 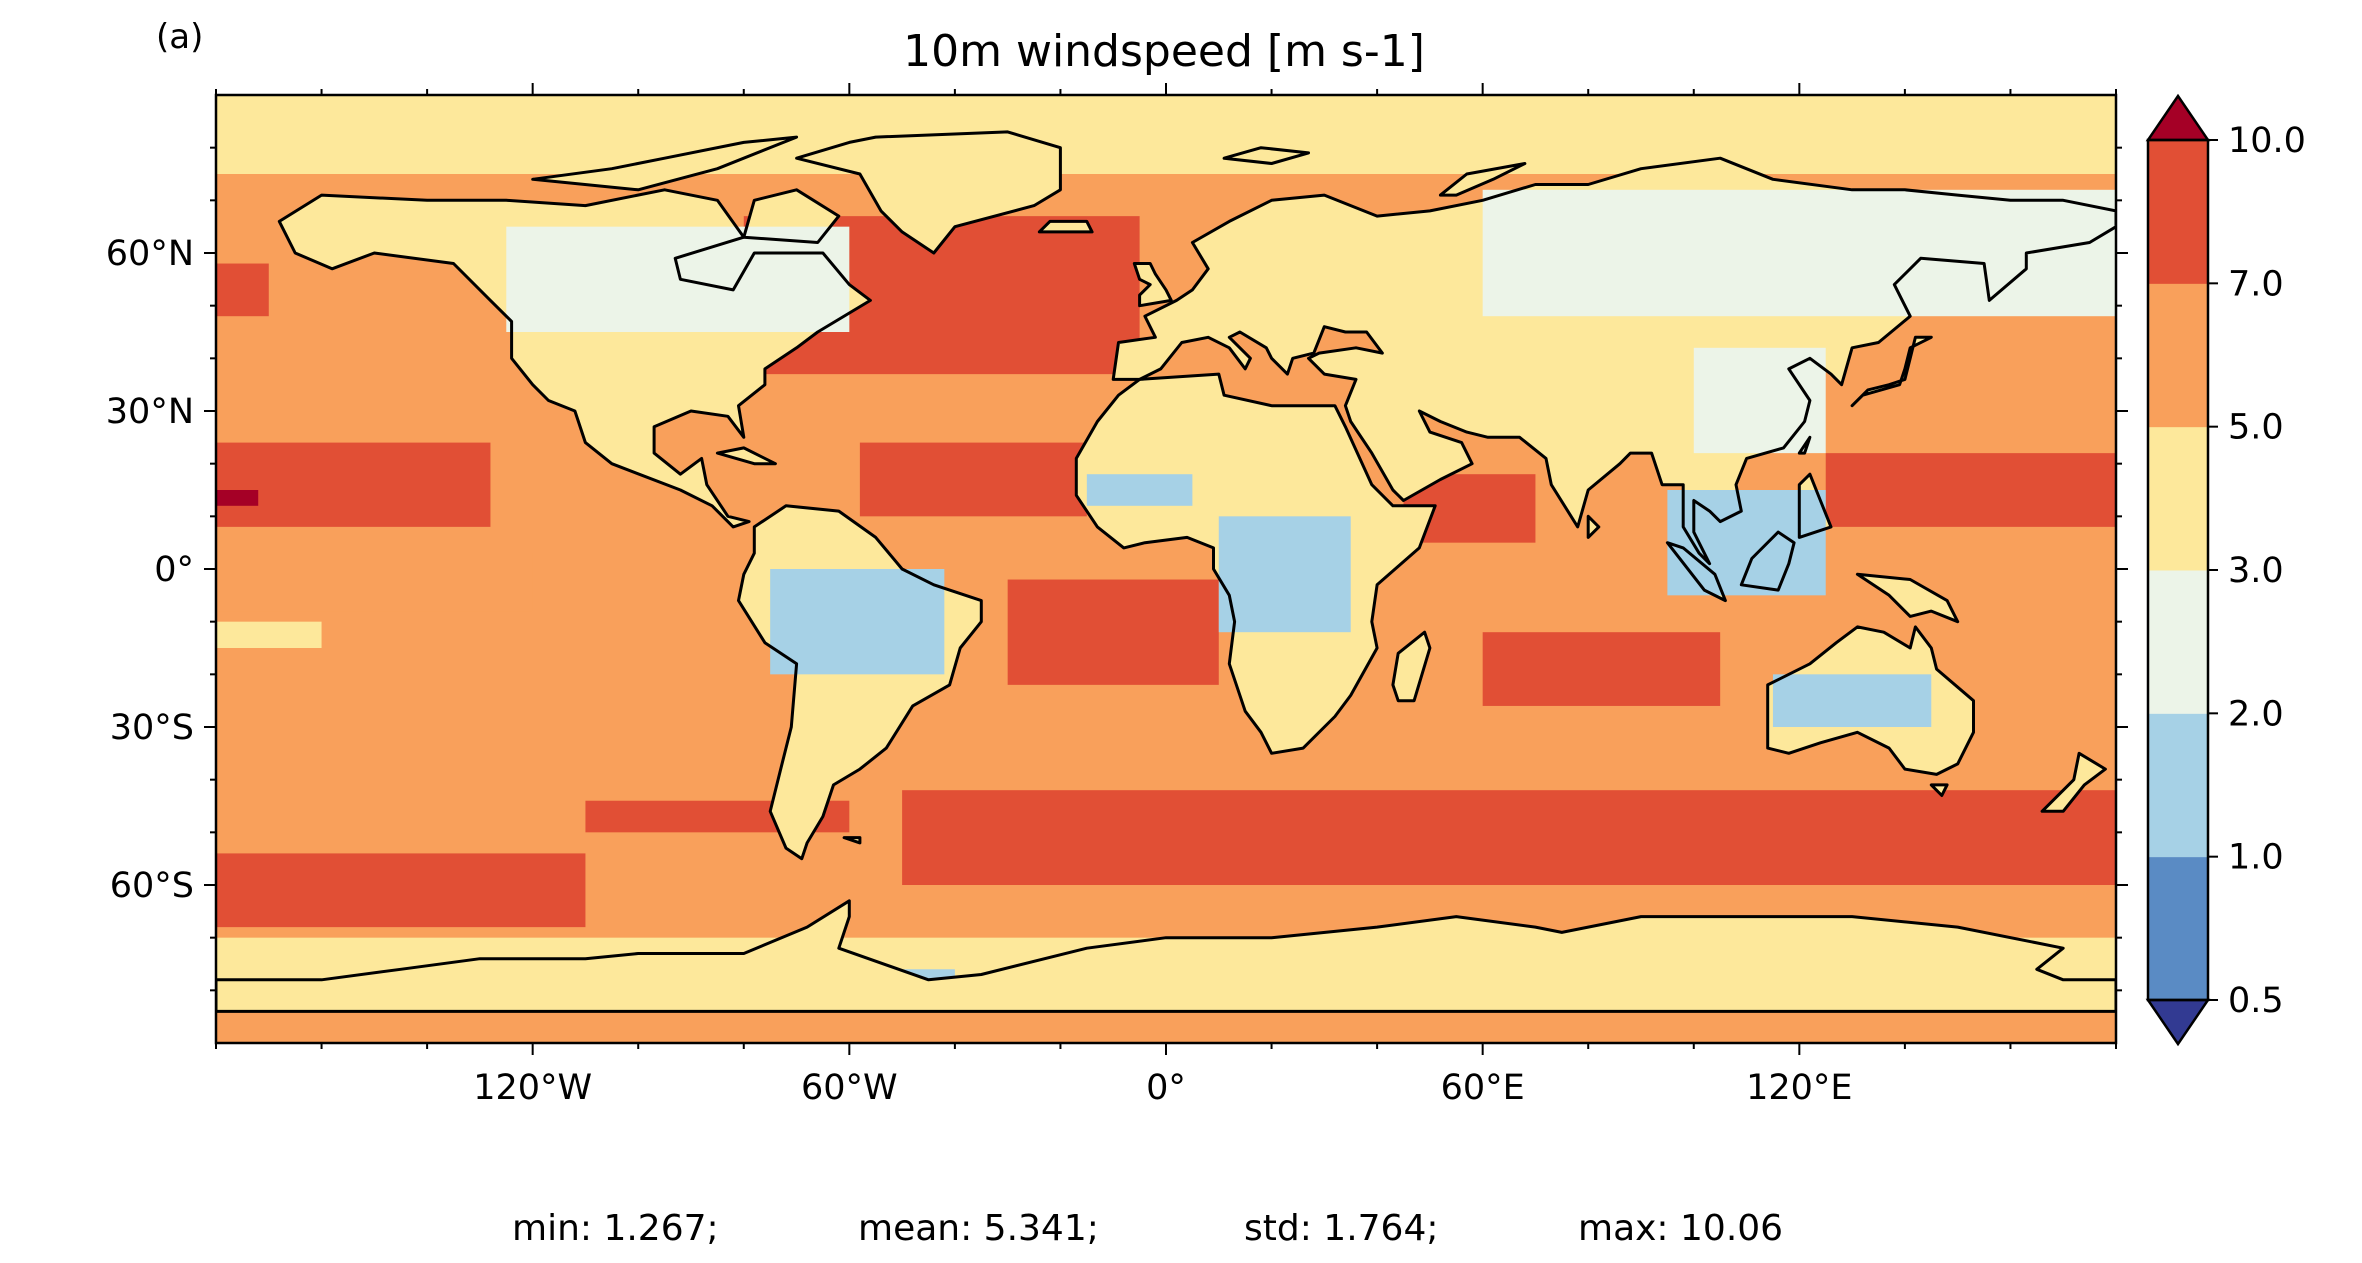 I want to click on land-uk, so click(x=1153, y=284).